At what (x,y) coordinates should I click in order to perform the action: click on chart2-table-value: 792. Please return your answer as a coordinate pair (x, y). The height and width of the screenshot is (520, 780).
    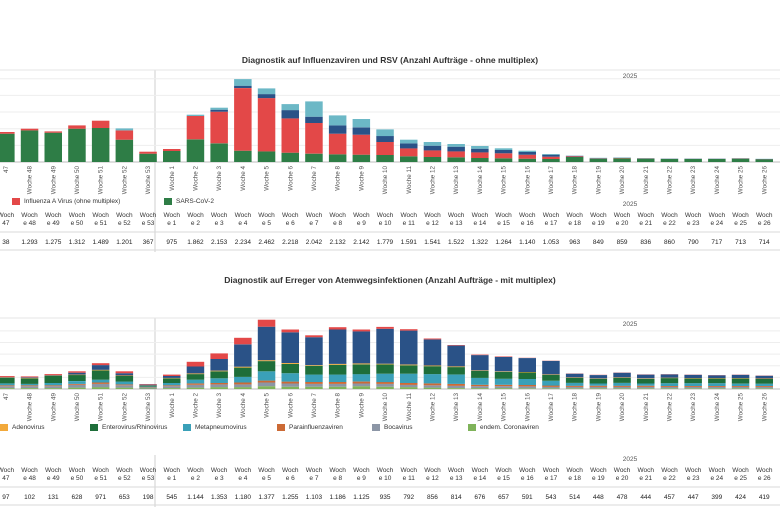
    Looking at the image, I should click on (408, 497).